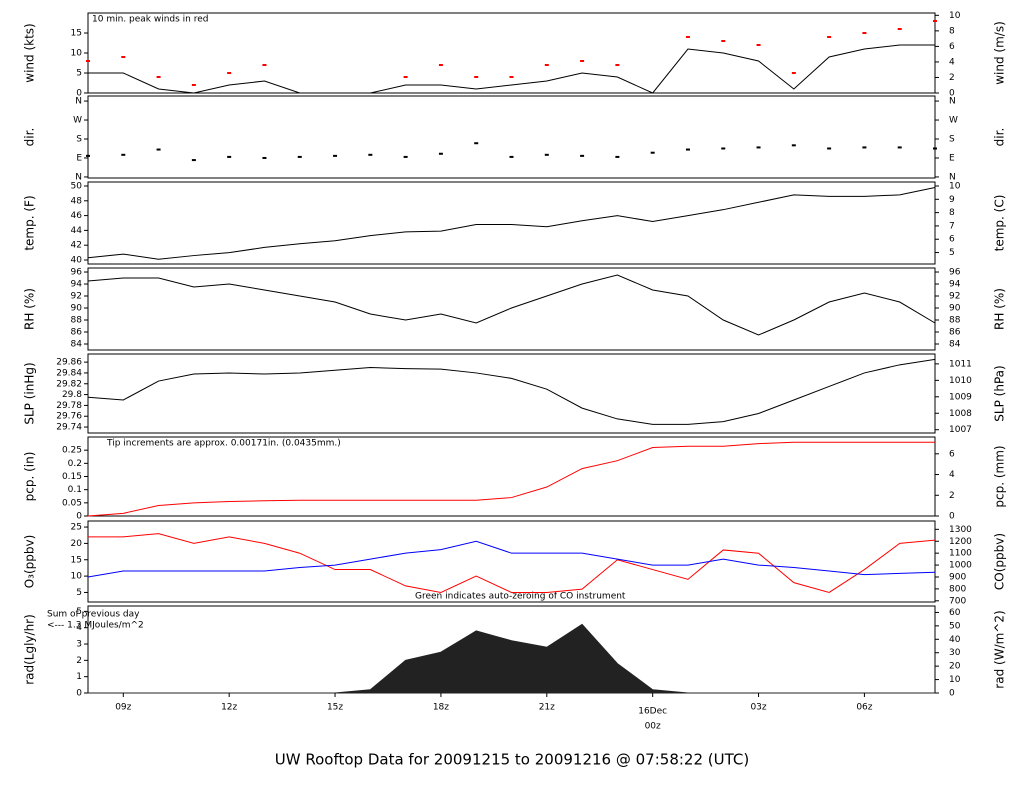 The width and height of the screenshot is (1024, 800). What do you see at coordinates (30, 393) in the screenshot?
I see `y-axis-label: SLP (inHg)` at bounding box center [30, 393].